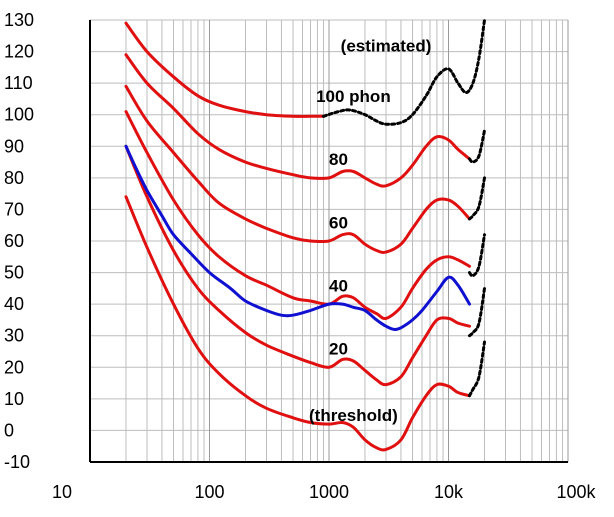 The height and width of the screenshot is (517, 614). I want to click on x-tick-label: 100k, so click(576, 492).